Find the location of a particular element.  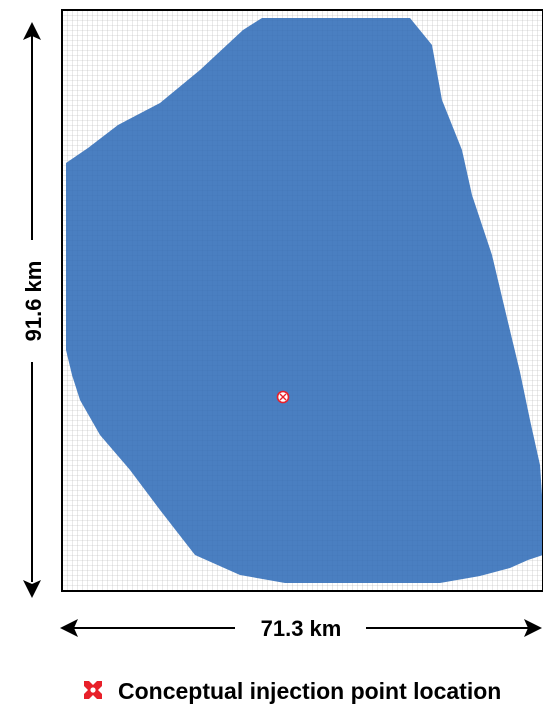

height-label: 91.6 km is located at coordinates (33, 301).